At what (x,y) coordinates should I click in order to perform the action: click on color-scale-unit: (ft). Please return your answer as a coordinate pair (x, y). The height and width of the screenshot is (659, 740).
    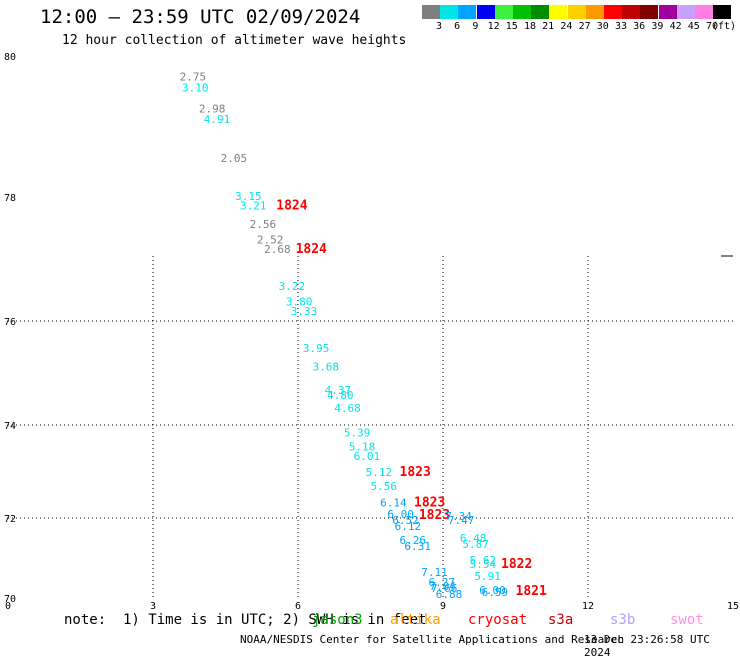
    Looking at the image, I should click on (724, 26).